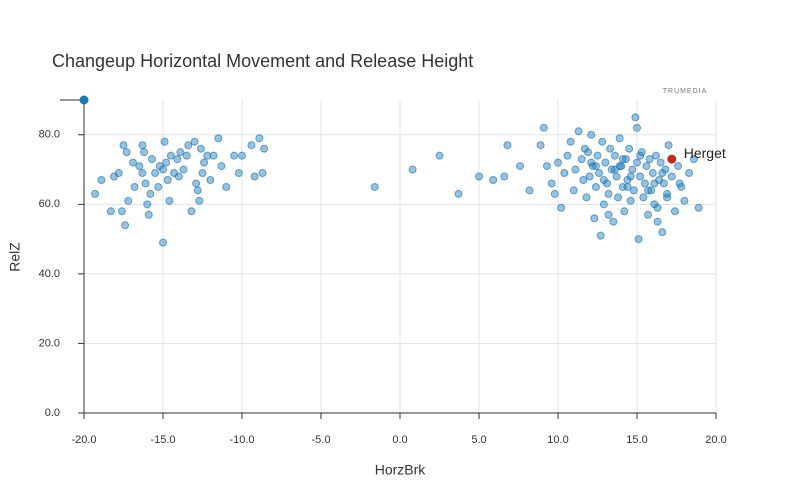 The width and height of the screenshot is (800, 500). I want to click on x-tick-label: 15.0, so click(636, 440).